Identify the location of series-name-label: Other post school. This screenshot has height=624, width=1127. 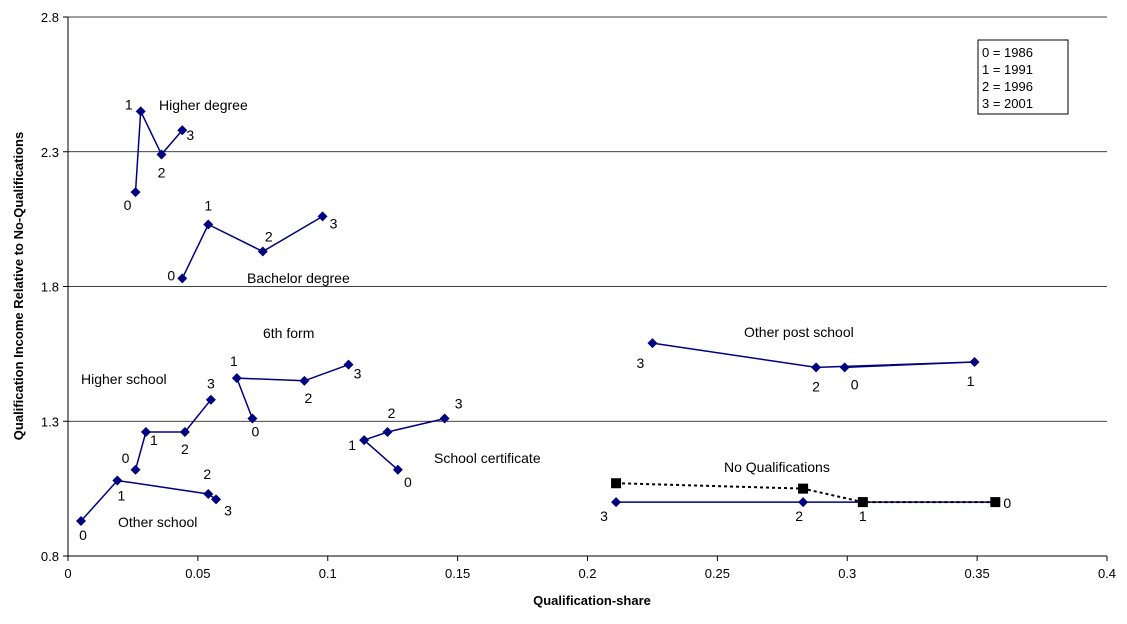
(799, 332).